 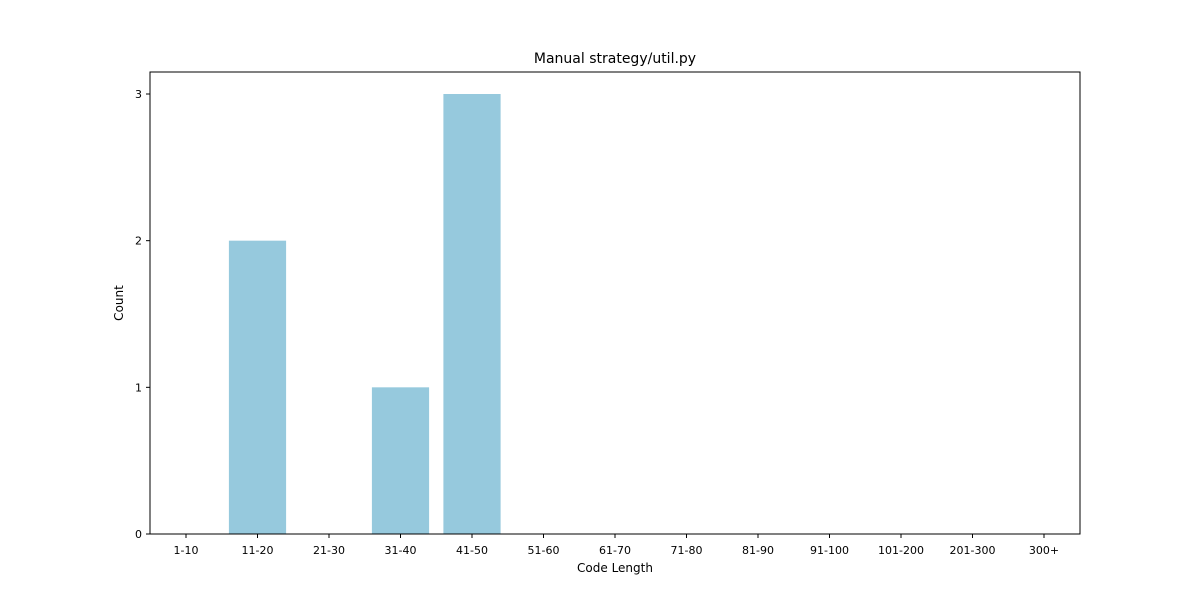 I want to click on y-tick-label: 1, so click(x=138, y=387).